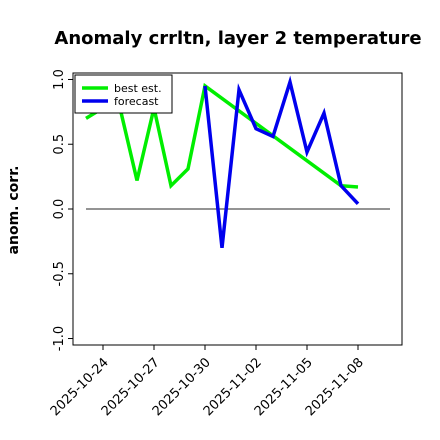 This screenshot has height=440, width=440. What do you see at coordinates (14, 210) in the screenshot?
I see `y-axis-label: anom. corr.` at bounding box center [14, 210].